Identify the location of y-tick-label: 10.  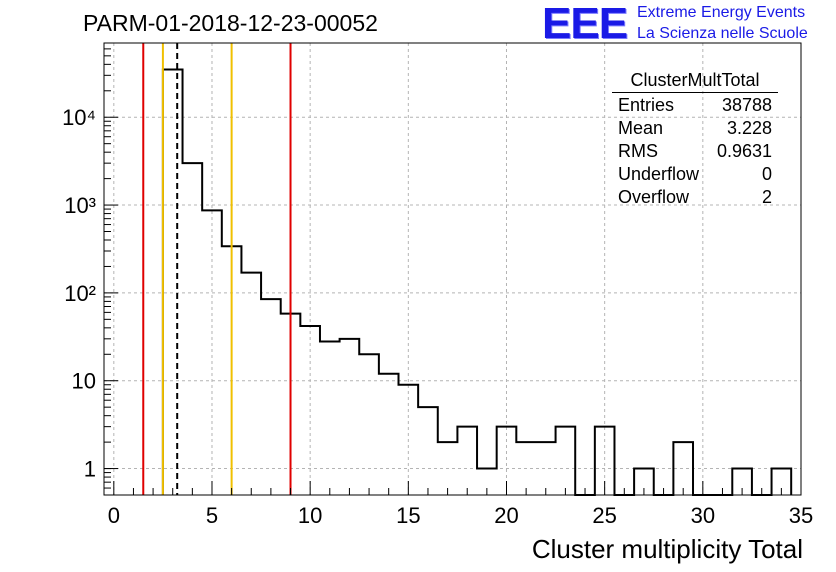
(84, 381).